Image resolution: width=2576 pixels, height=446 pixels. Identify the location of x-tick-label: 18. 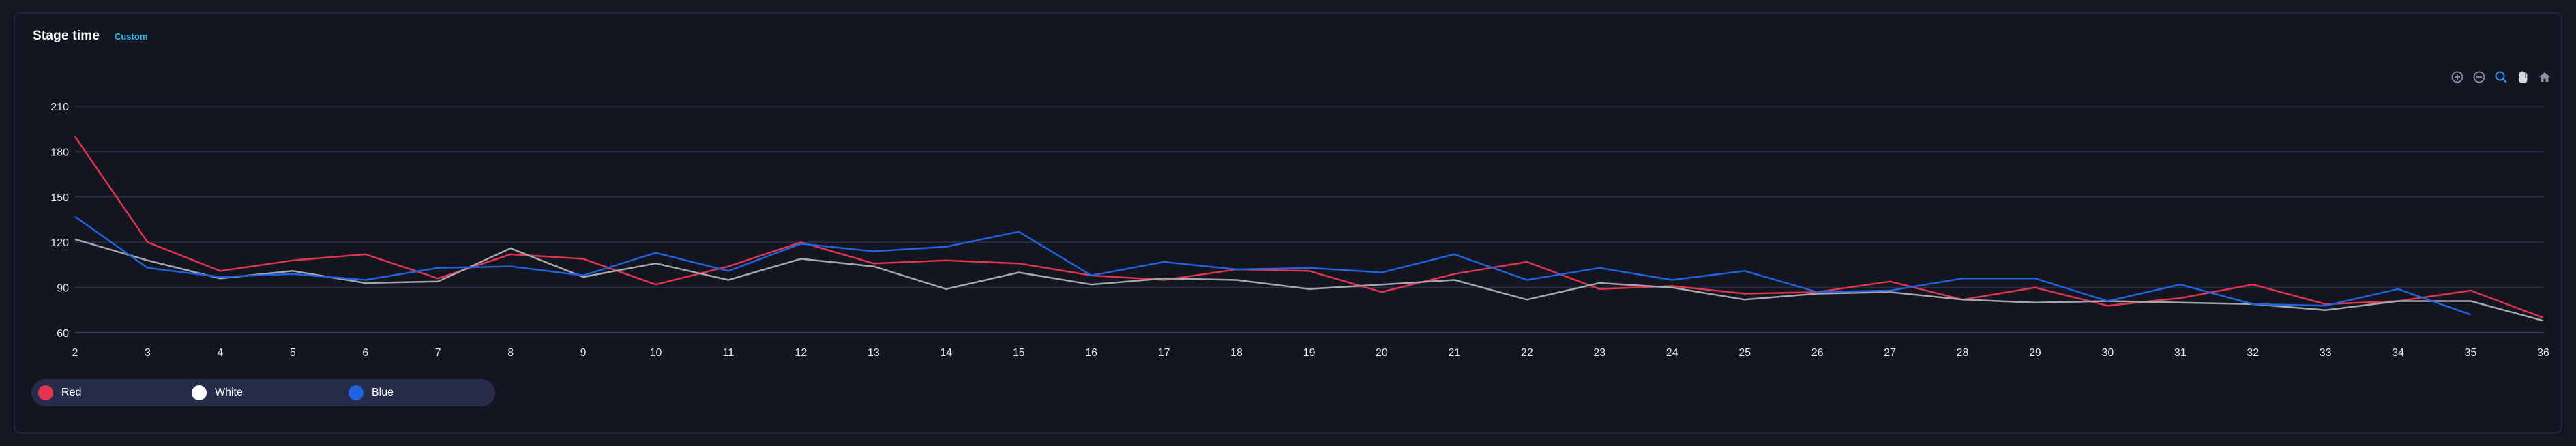
(1236, 353).